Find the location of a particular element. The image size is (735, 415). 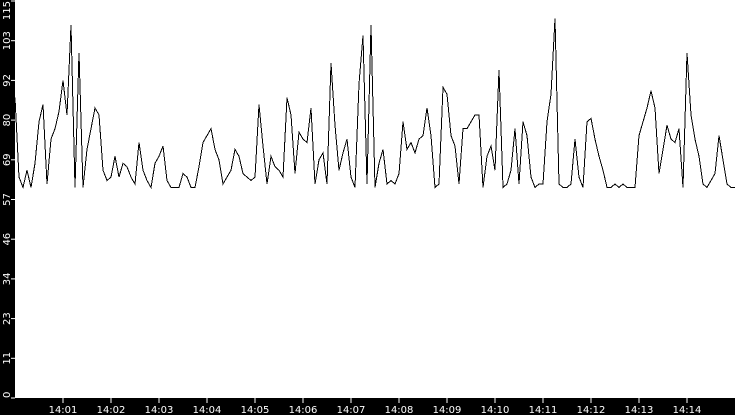

y-tick-label: 69 is located at coordinates (7, 159).